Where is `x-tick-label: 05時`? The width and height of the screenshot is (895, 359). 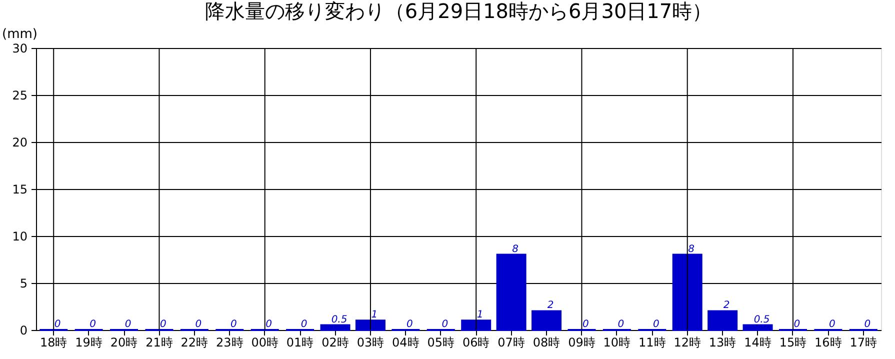 x-tick-label: 05時 is located at coordinates (441, 343).